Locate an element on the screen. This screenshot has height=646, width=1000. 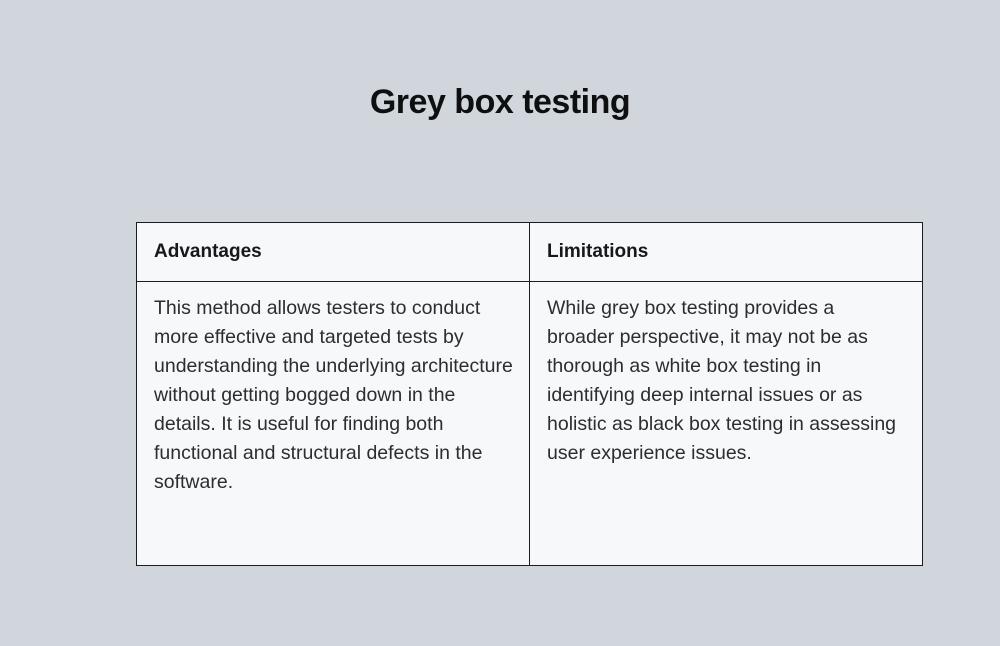
table-header-advantages: Advantages is located at coordinates (333, 252).